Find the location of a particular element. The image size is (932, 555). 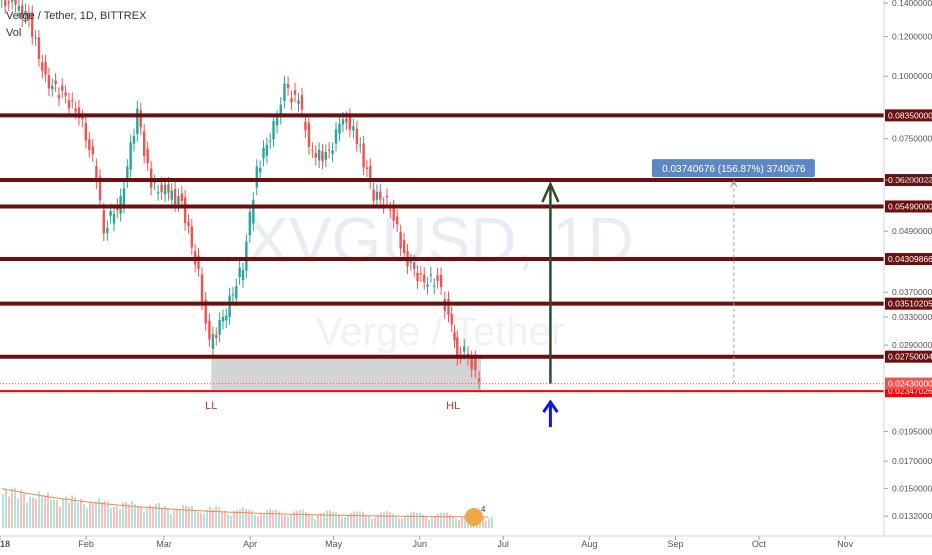

time-tick-label: Oct is located at coordinates (759, 544).